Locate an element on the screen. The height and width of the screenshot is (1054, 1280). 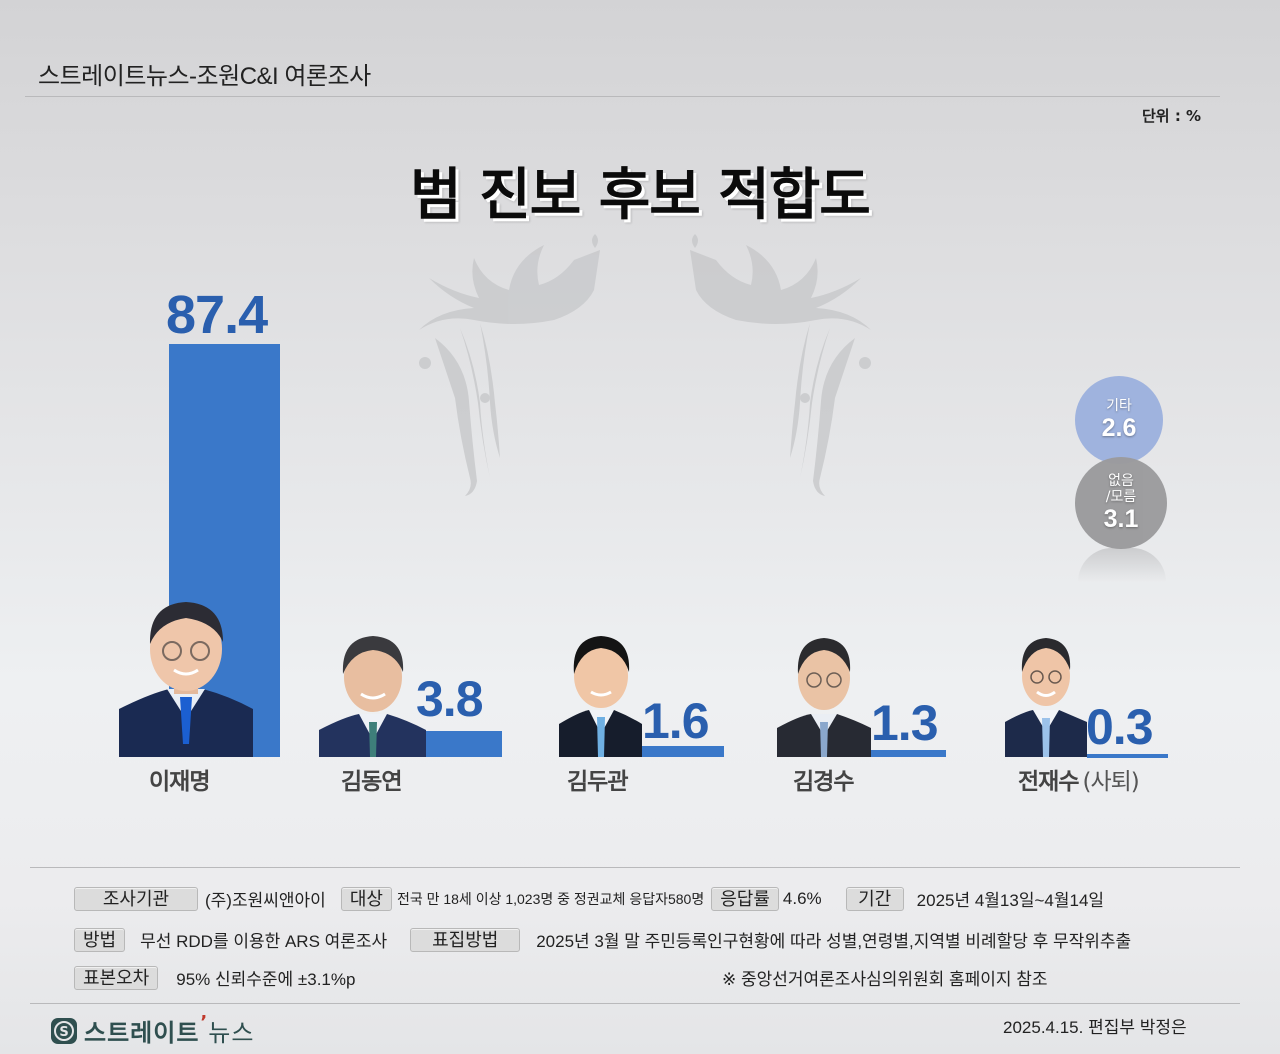
svg-text: S is located at coordinates (63, 1032).